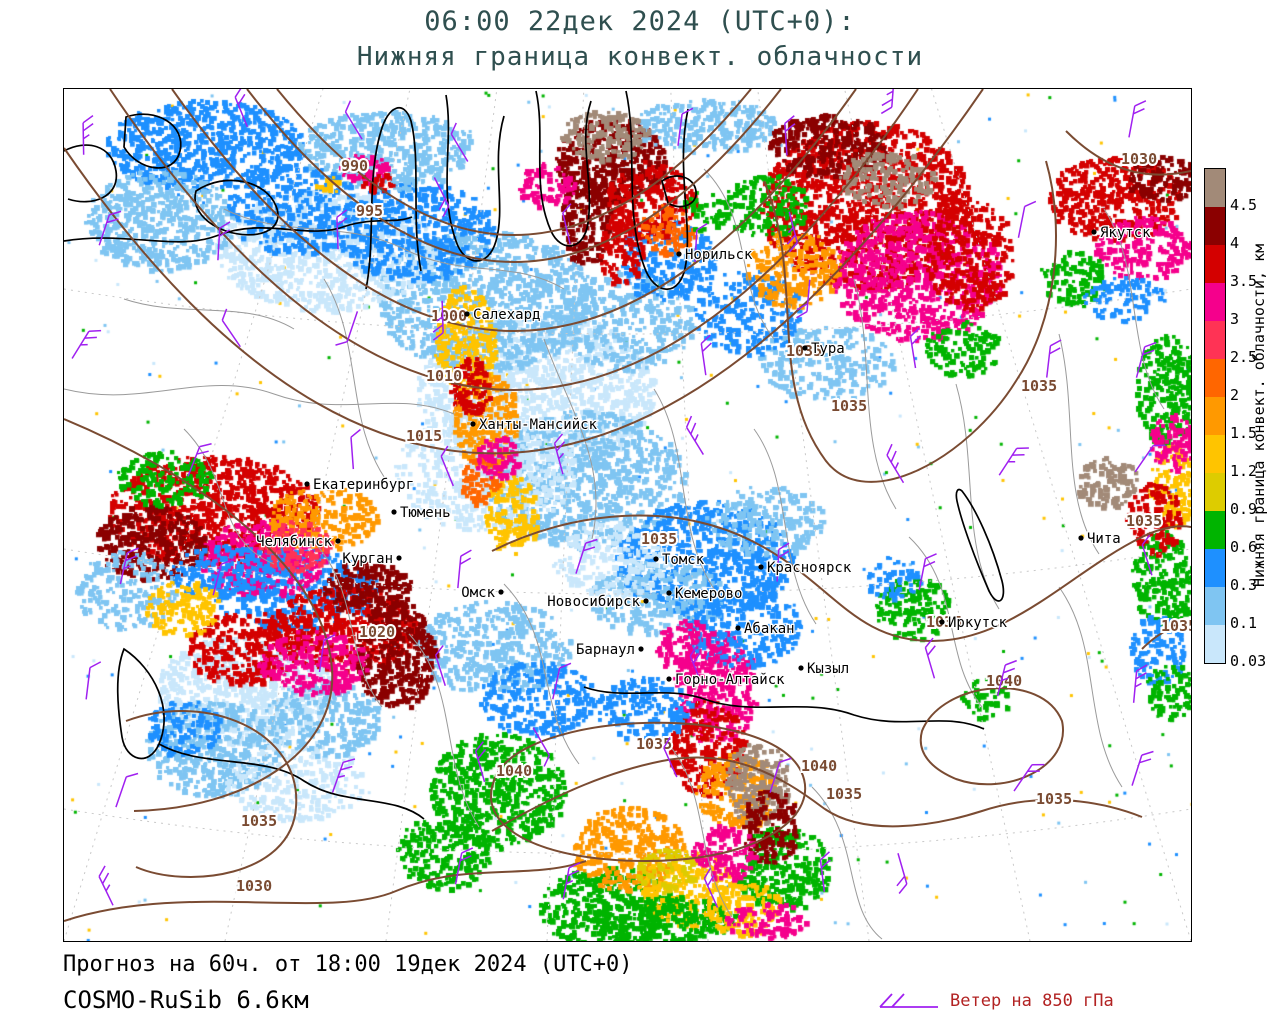 The width and height of the screenshot is (1280, 1024). What do you see at coordinates (1248, 661) in the screenshot?
I see `colorbar-tick: 0.03` at bounding box center [1248, 661].